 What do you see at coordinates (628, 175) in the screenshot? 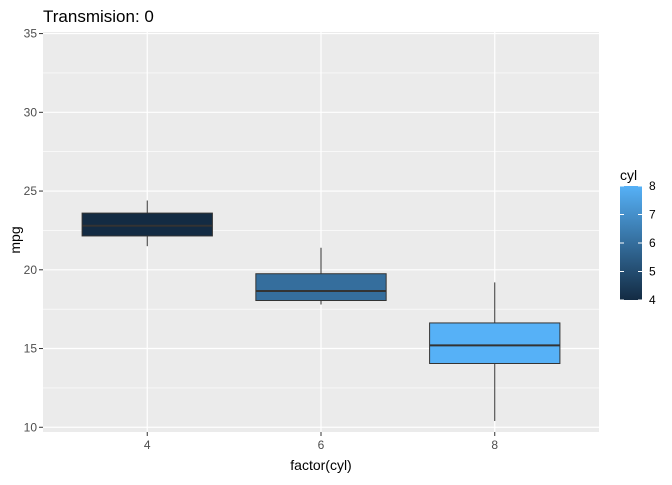
I see `legend-title: cyl` at bounding box center [628, 175].